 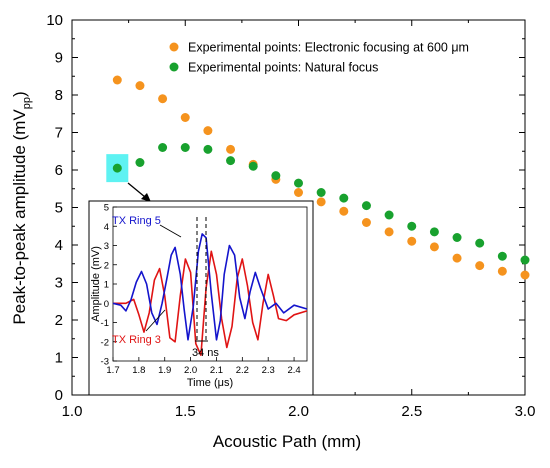 I want to click on inset-y-tick-labels: -3 -2 -1 0 1 2 3 4 5, so click(x=105, y=285).